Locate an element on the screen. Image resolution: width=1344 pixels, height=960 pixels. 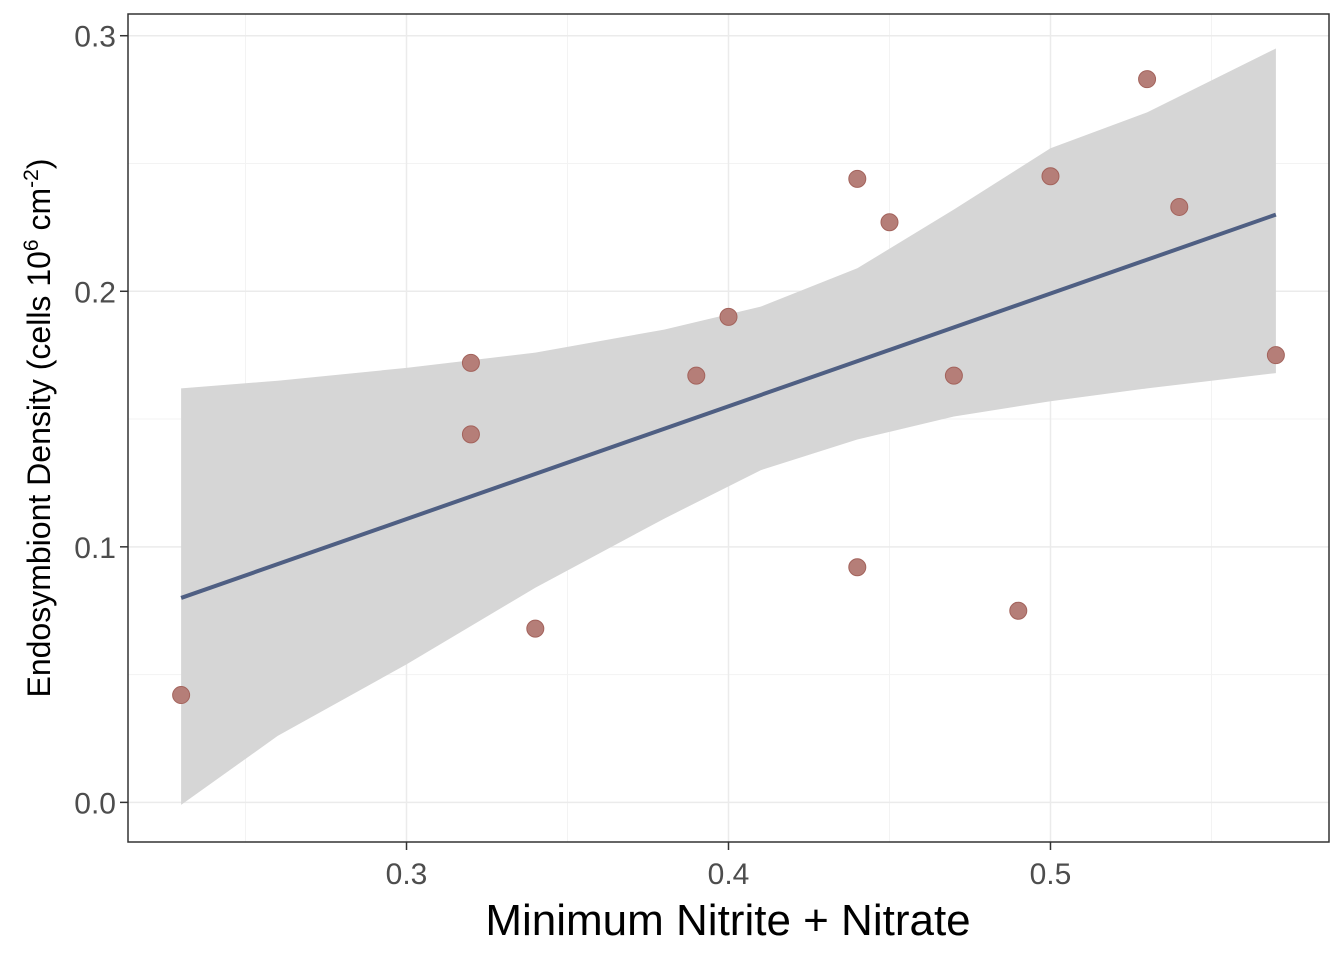
x-axis-title: Minimum Nitrite + Nitrate is located at coordinates (727, 920).